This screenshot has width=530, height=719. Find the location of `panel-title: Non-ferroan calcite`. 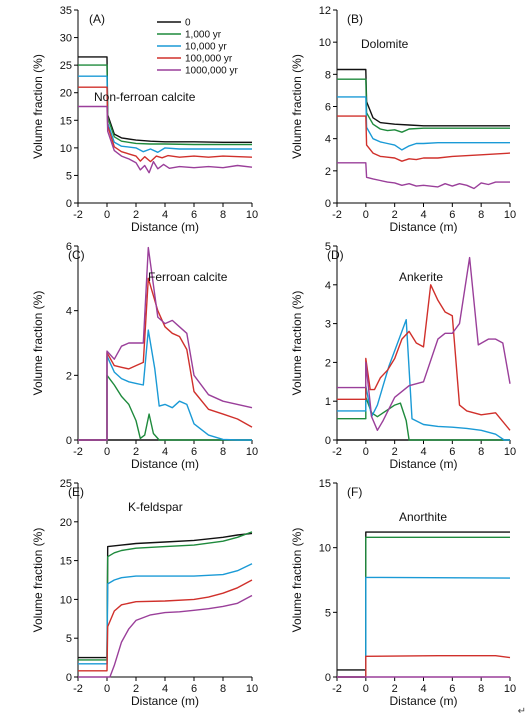

panel-title: Non-ferroan calcite is located at coordinates (145, 97).